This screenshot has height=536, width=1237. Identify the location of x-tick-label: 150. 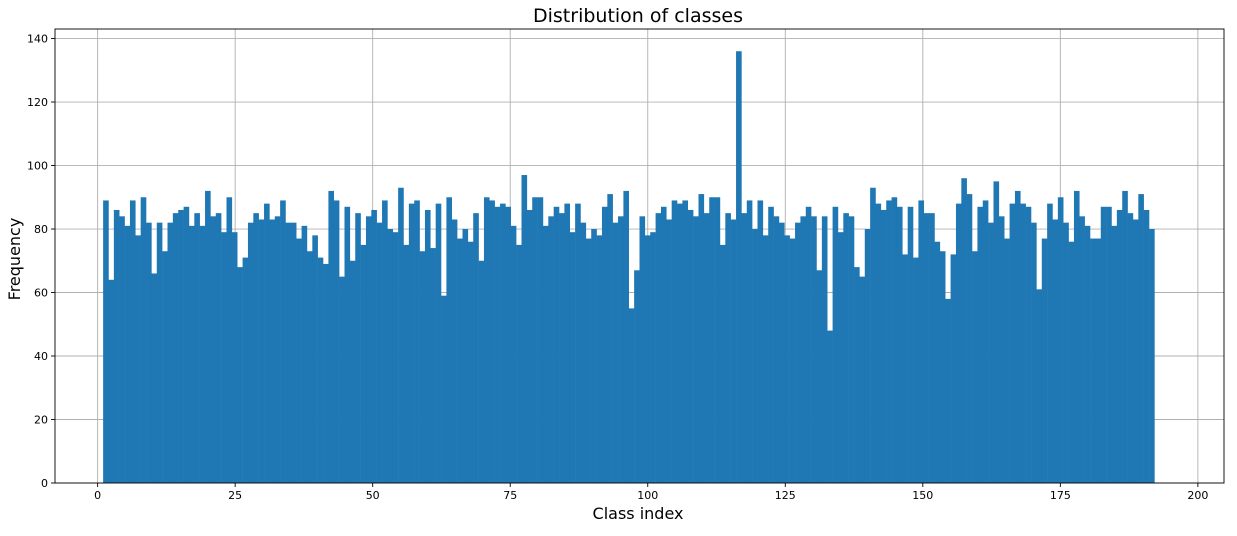
(922, 495).